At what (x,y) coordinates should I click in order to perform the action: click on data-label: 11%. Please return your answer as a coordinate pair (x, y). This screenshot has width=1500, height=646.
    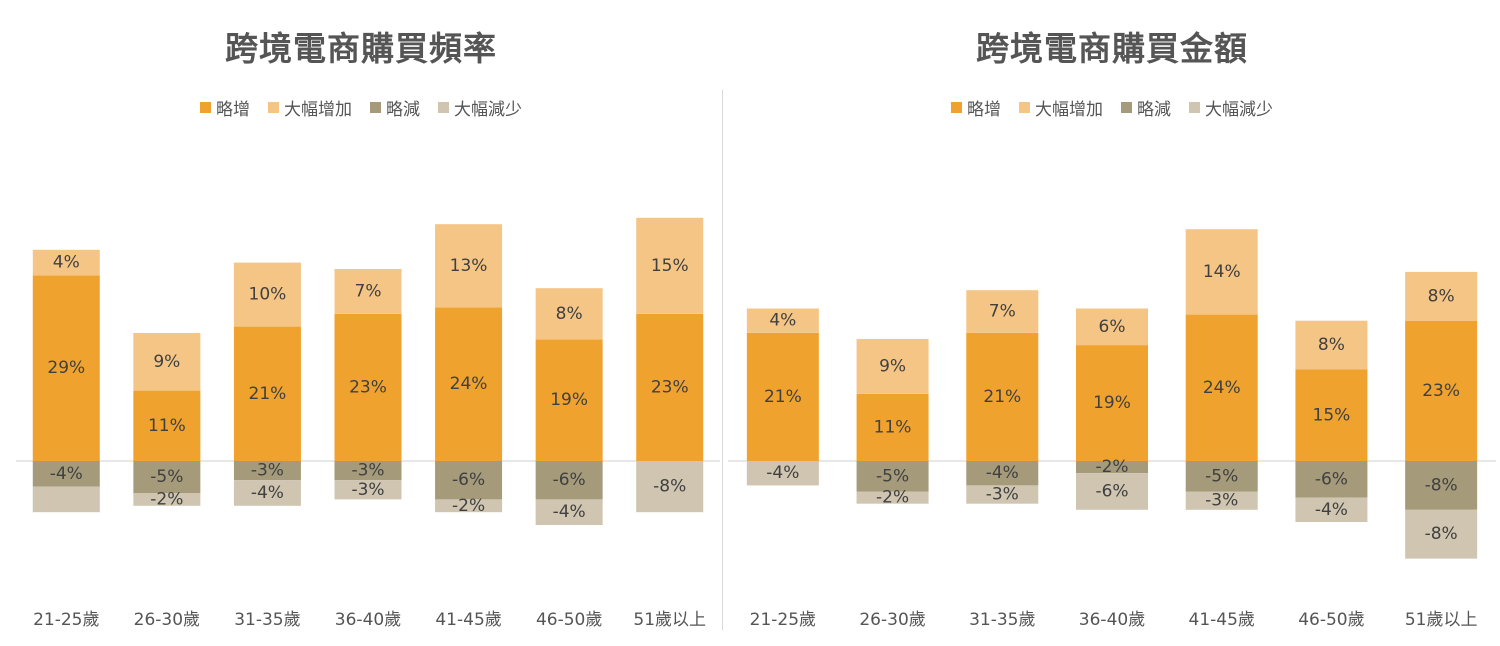
    Looking at the image, I should click on (893, 427).